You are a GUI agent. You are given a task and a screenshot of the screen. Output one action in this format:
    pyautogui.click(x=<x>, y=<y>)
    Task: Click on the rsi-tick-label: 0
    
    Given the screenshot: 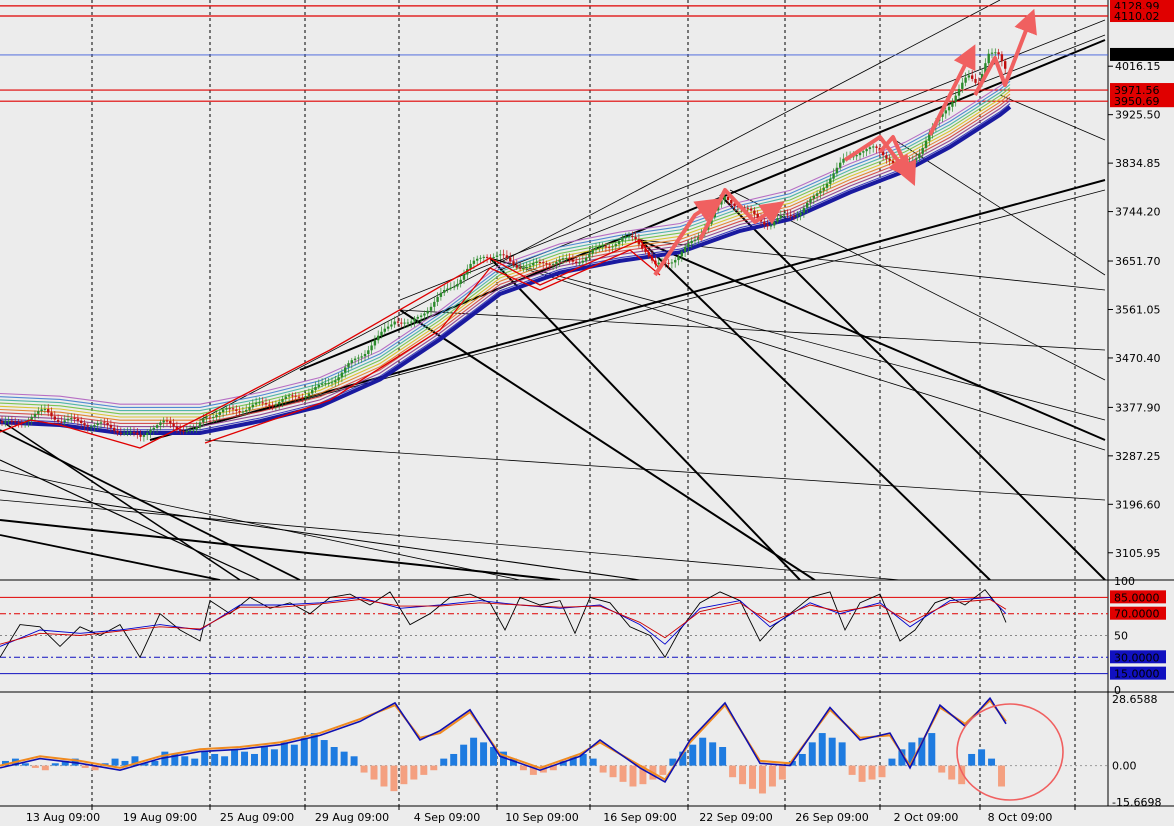 What is the action you would take?
    pyautogui.click(x=1117, y=690)
    